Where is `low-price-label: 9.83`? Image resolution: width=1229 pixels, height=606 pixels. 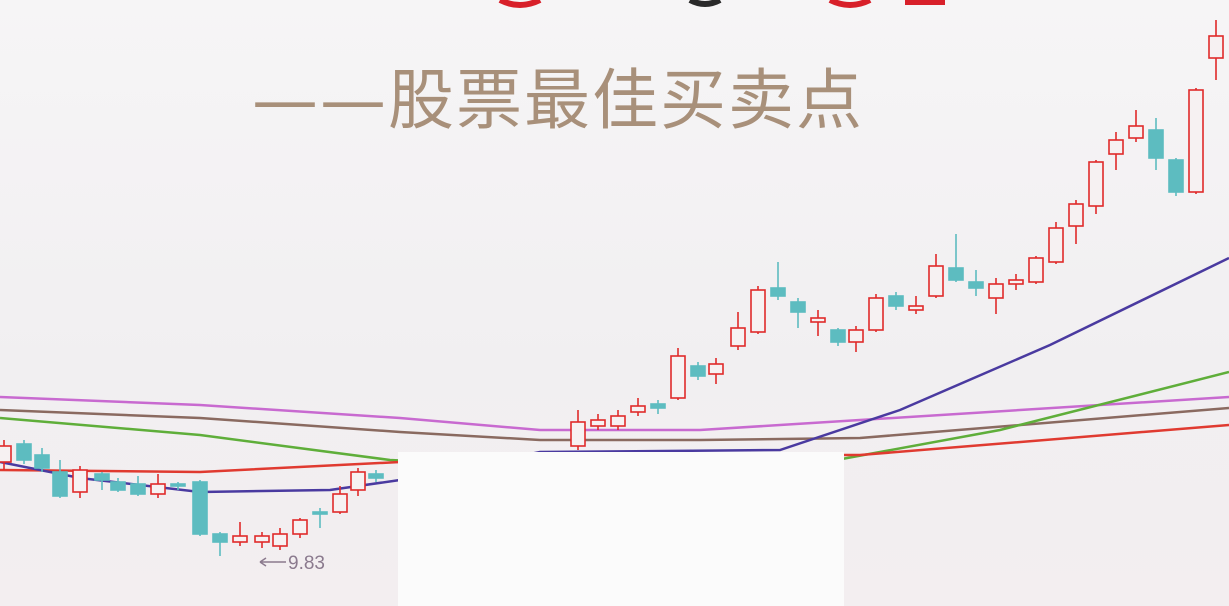
low-price-label: 9.83 is located at coordinates (306, 563).